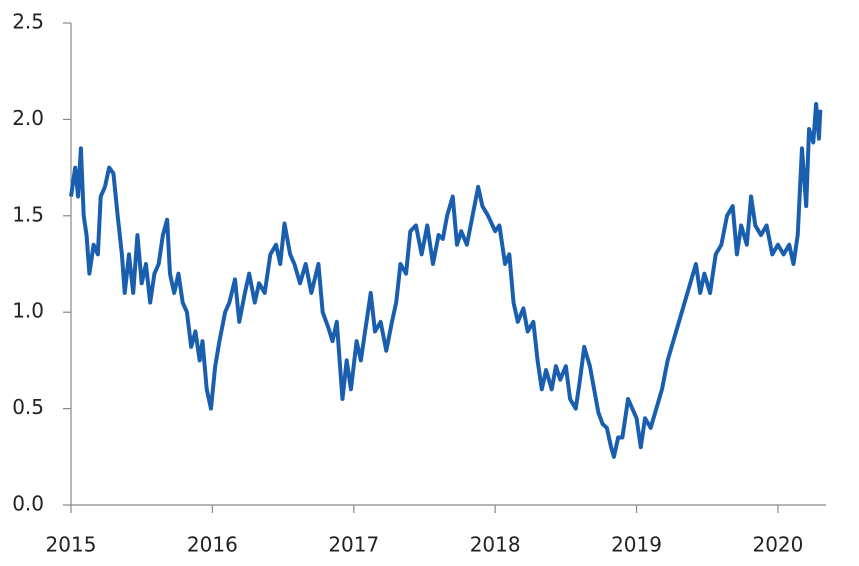  What do you see at coordinates (28, 214) in the screenshot?
I see `y-tick-label: 1.5` at bounding box center [28, 214].